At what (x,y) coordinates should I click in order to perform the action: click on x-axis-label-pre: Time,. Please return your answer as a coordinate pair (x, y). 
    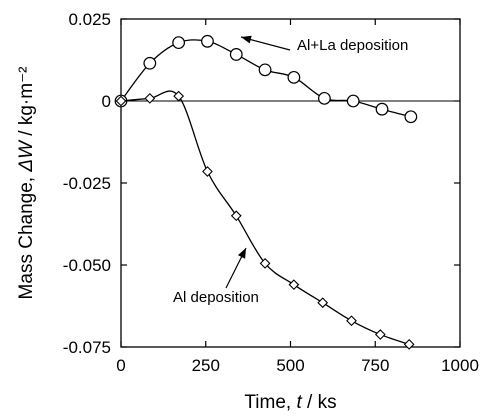
    Looking at the image, I should click on (270, 402).